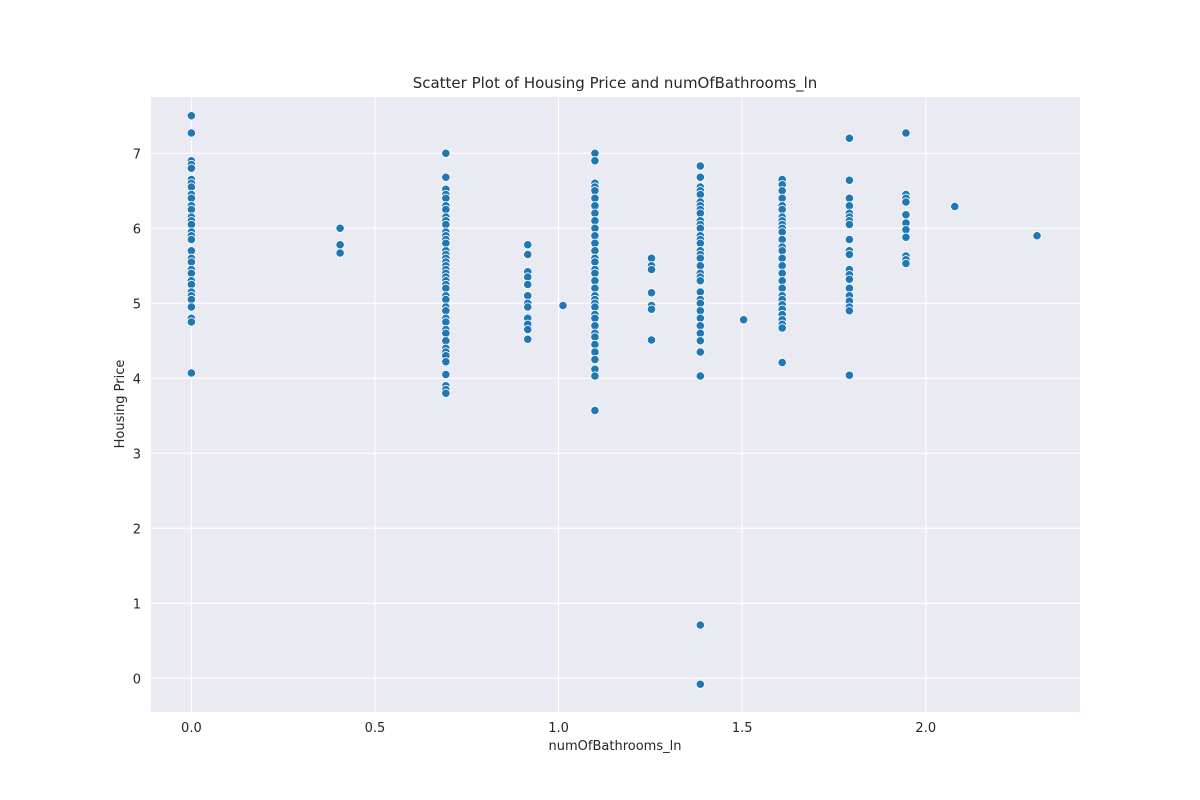 The height and width of the screenshot is (800, 1200). Describe the element at coordinates (137, 229) in the screenshot. I see `y-tick-label: 6` at that location.